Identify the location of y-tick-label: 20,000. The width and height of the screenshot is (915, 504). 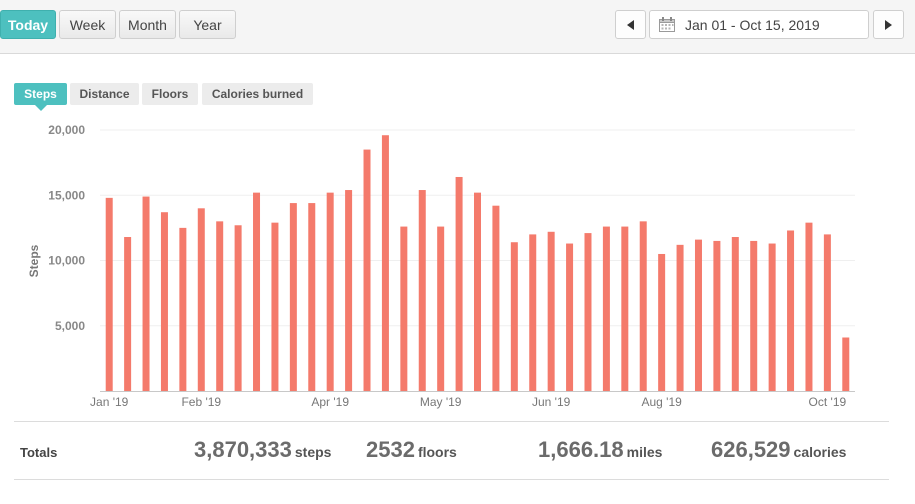
(66, 130).